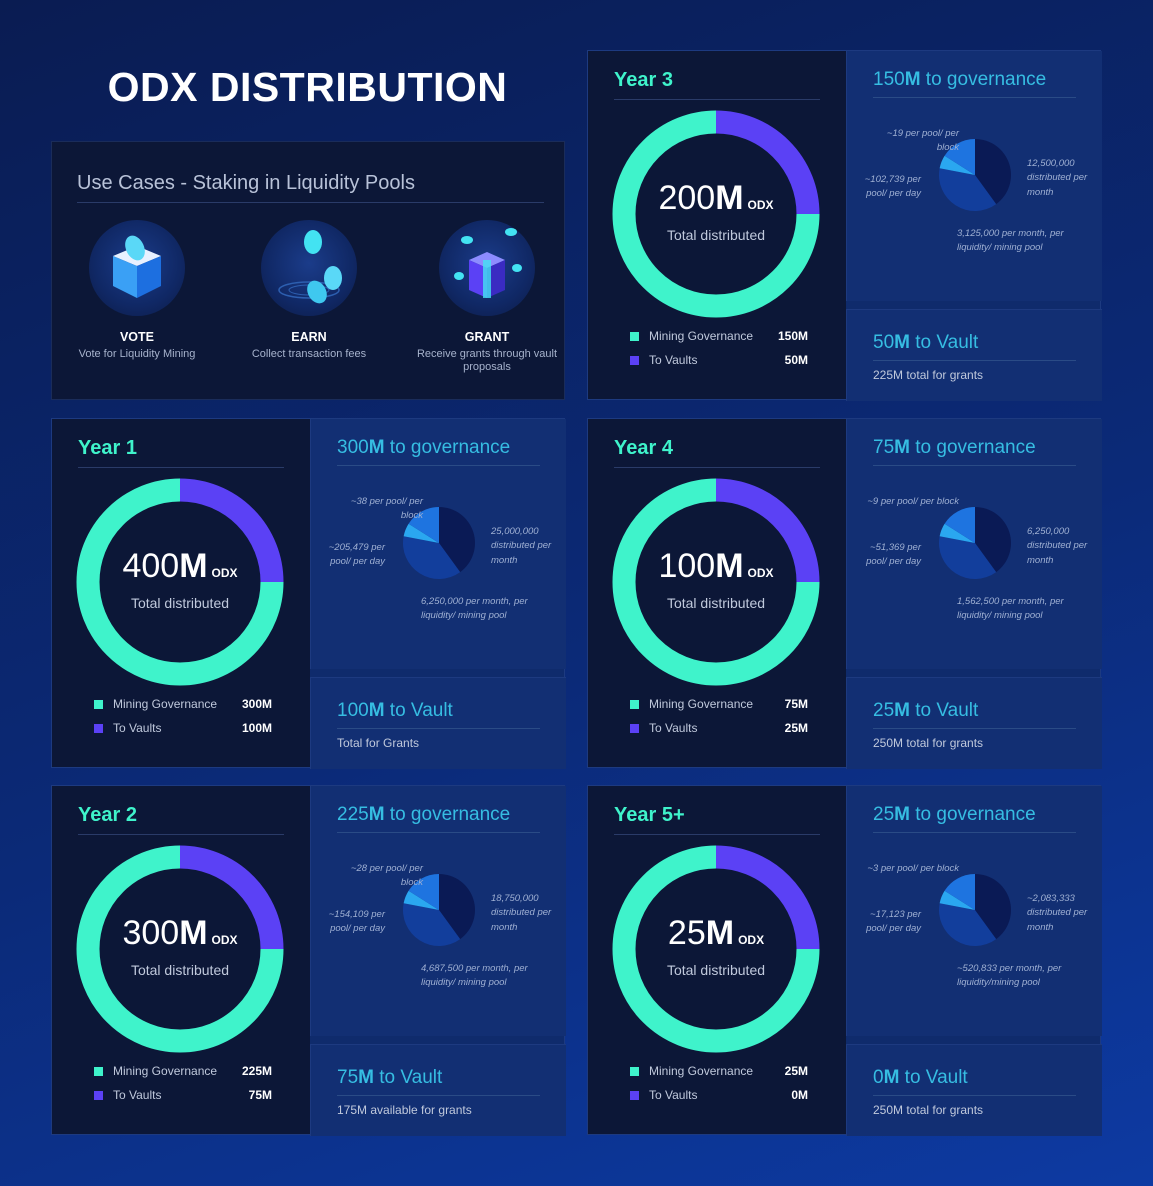 The height and width of the screenshot is (1186, 1153). I want to click on annotation-per-month: 18,750,000 distributed per month, so click(521, 913).